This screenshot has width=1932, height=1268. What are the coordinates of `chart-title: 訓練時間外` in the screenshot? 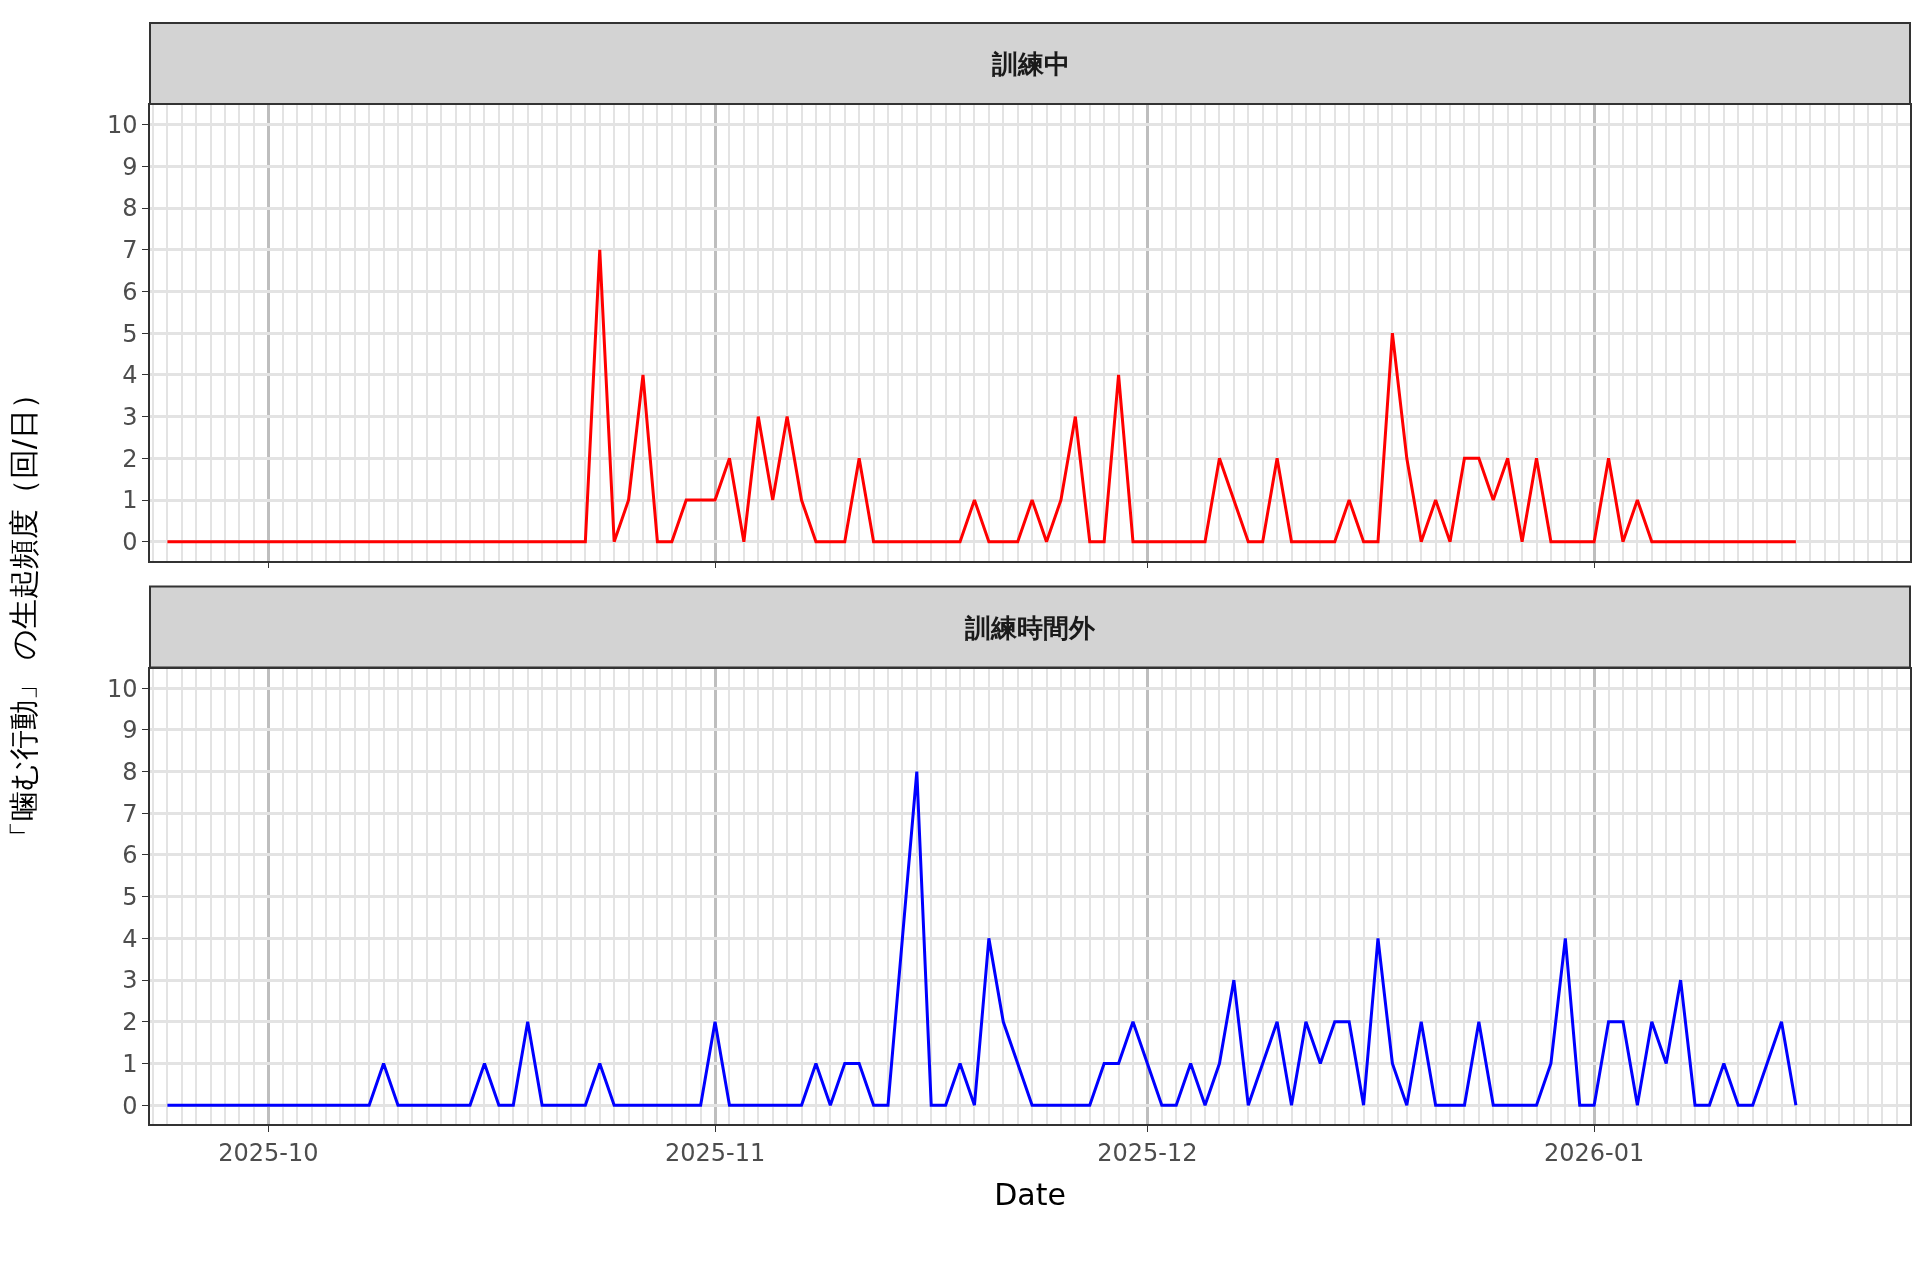 It's located at (1030, 628).